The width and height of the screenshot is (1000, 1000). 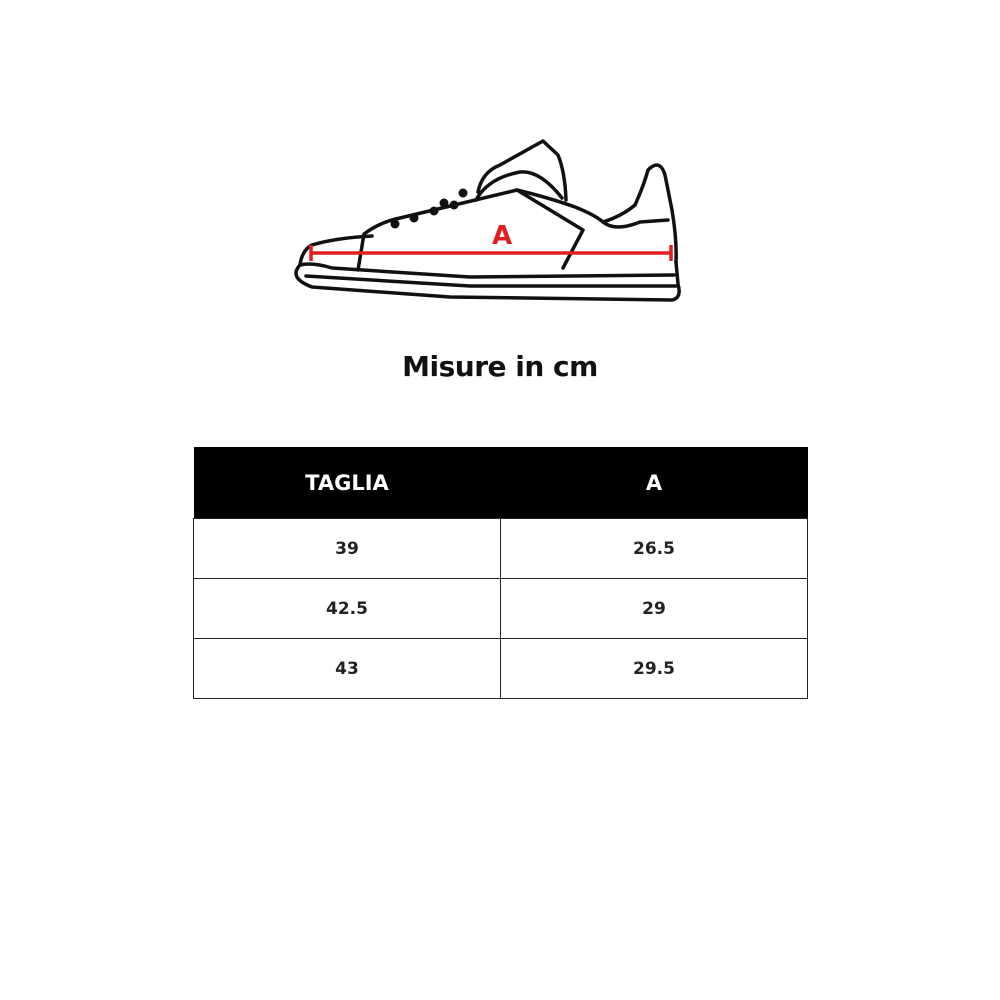 What do you see at coordinates (347, 548) in the screenshot?
I see `cell-size: 39` at bounding box center [347, 548].